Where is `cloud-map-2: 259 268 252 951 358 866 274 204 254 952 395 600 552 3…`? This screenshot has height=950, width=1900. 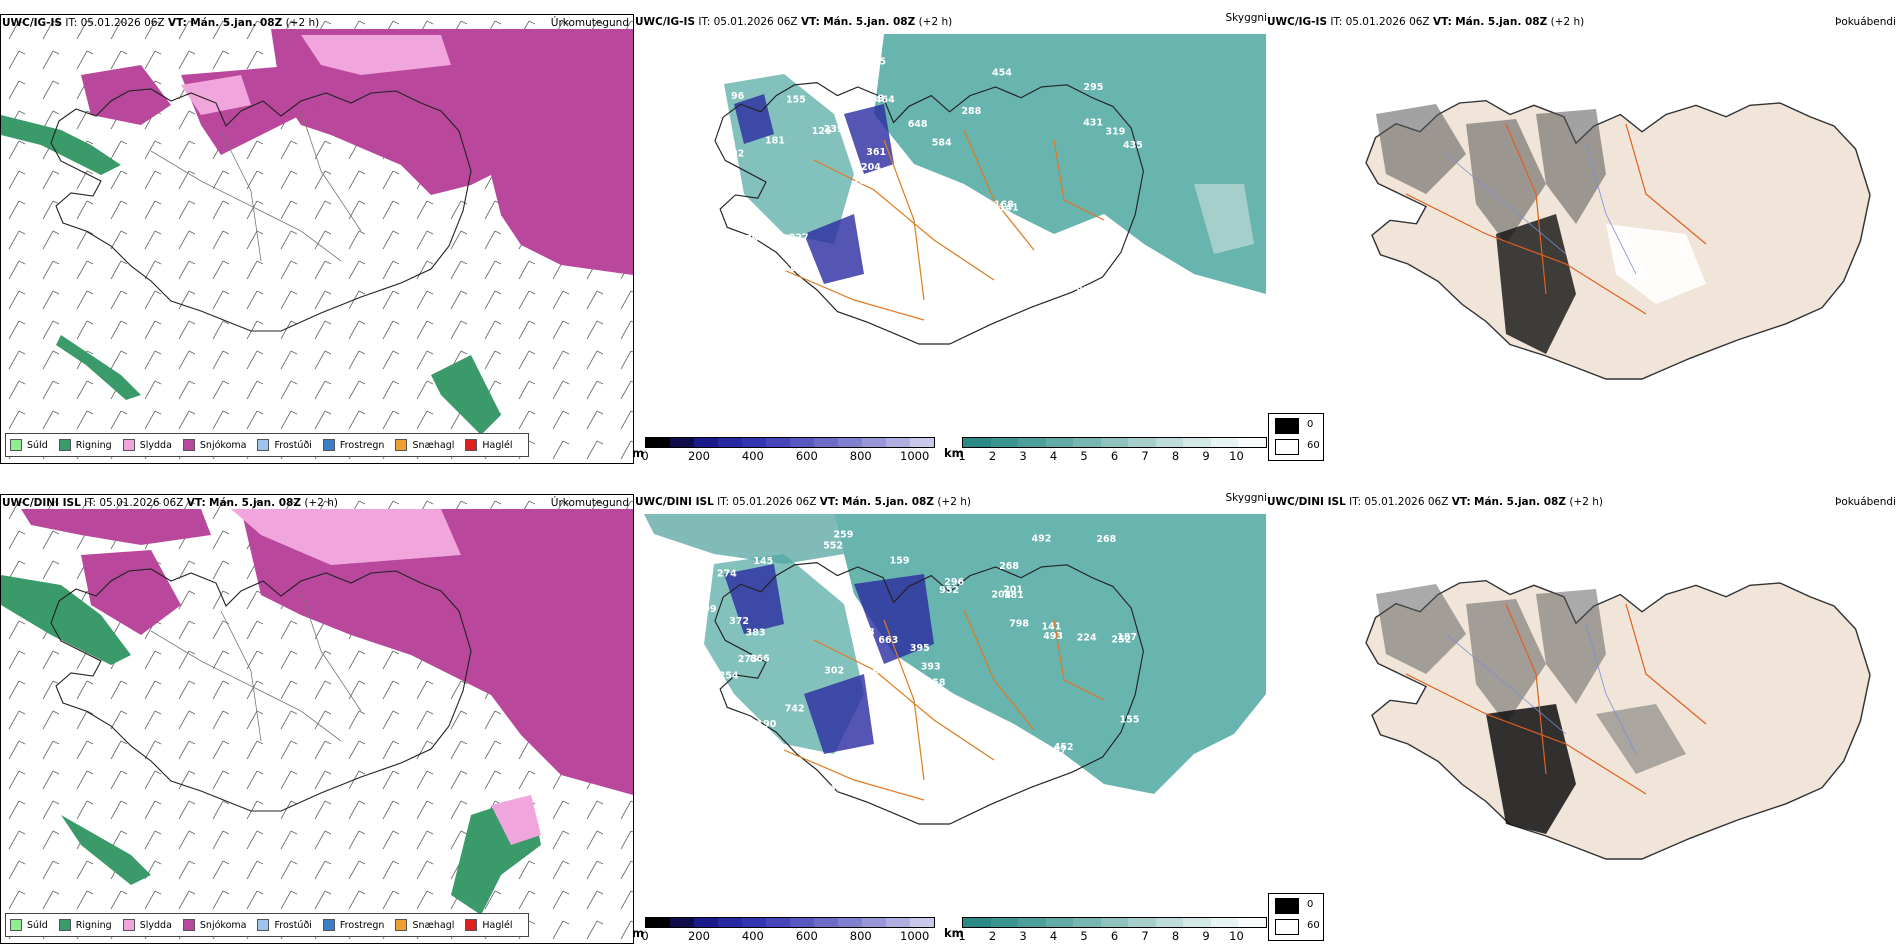 cloud-map-2: 259 268 252 951 358 866 274 204 254 952 395 600 552 3… is located at coordinates (955, 669).